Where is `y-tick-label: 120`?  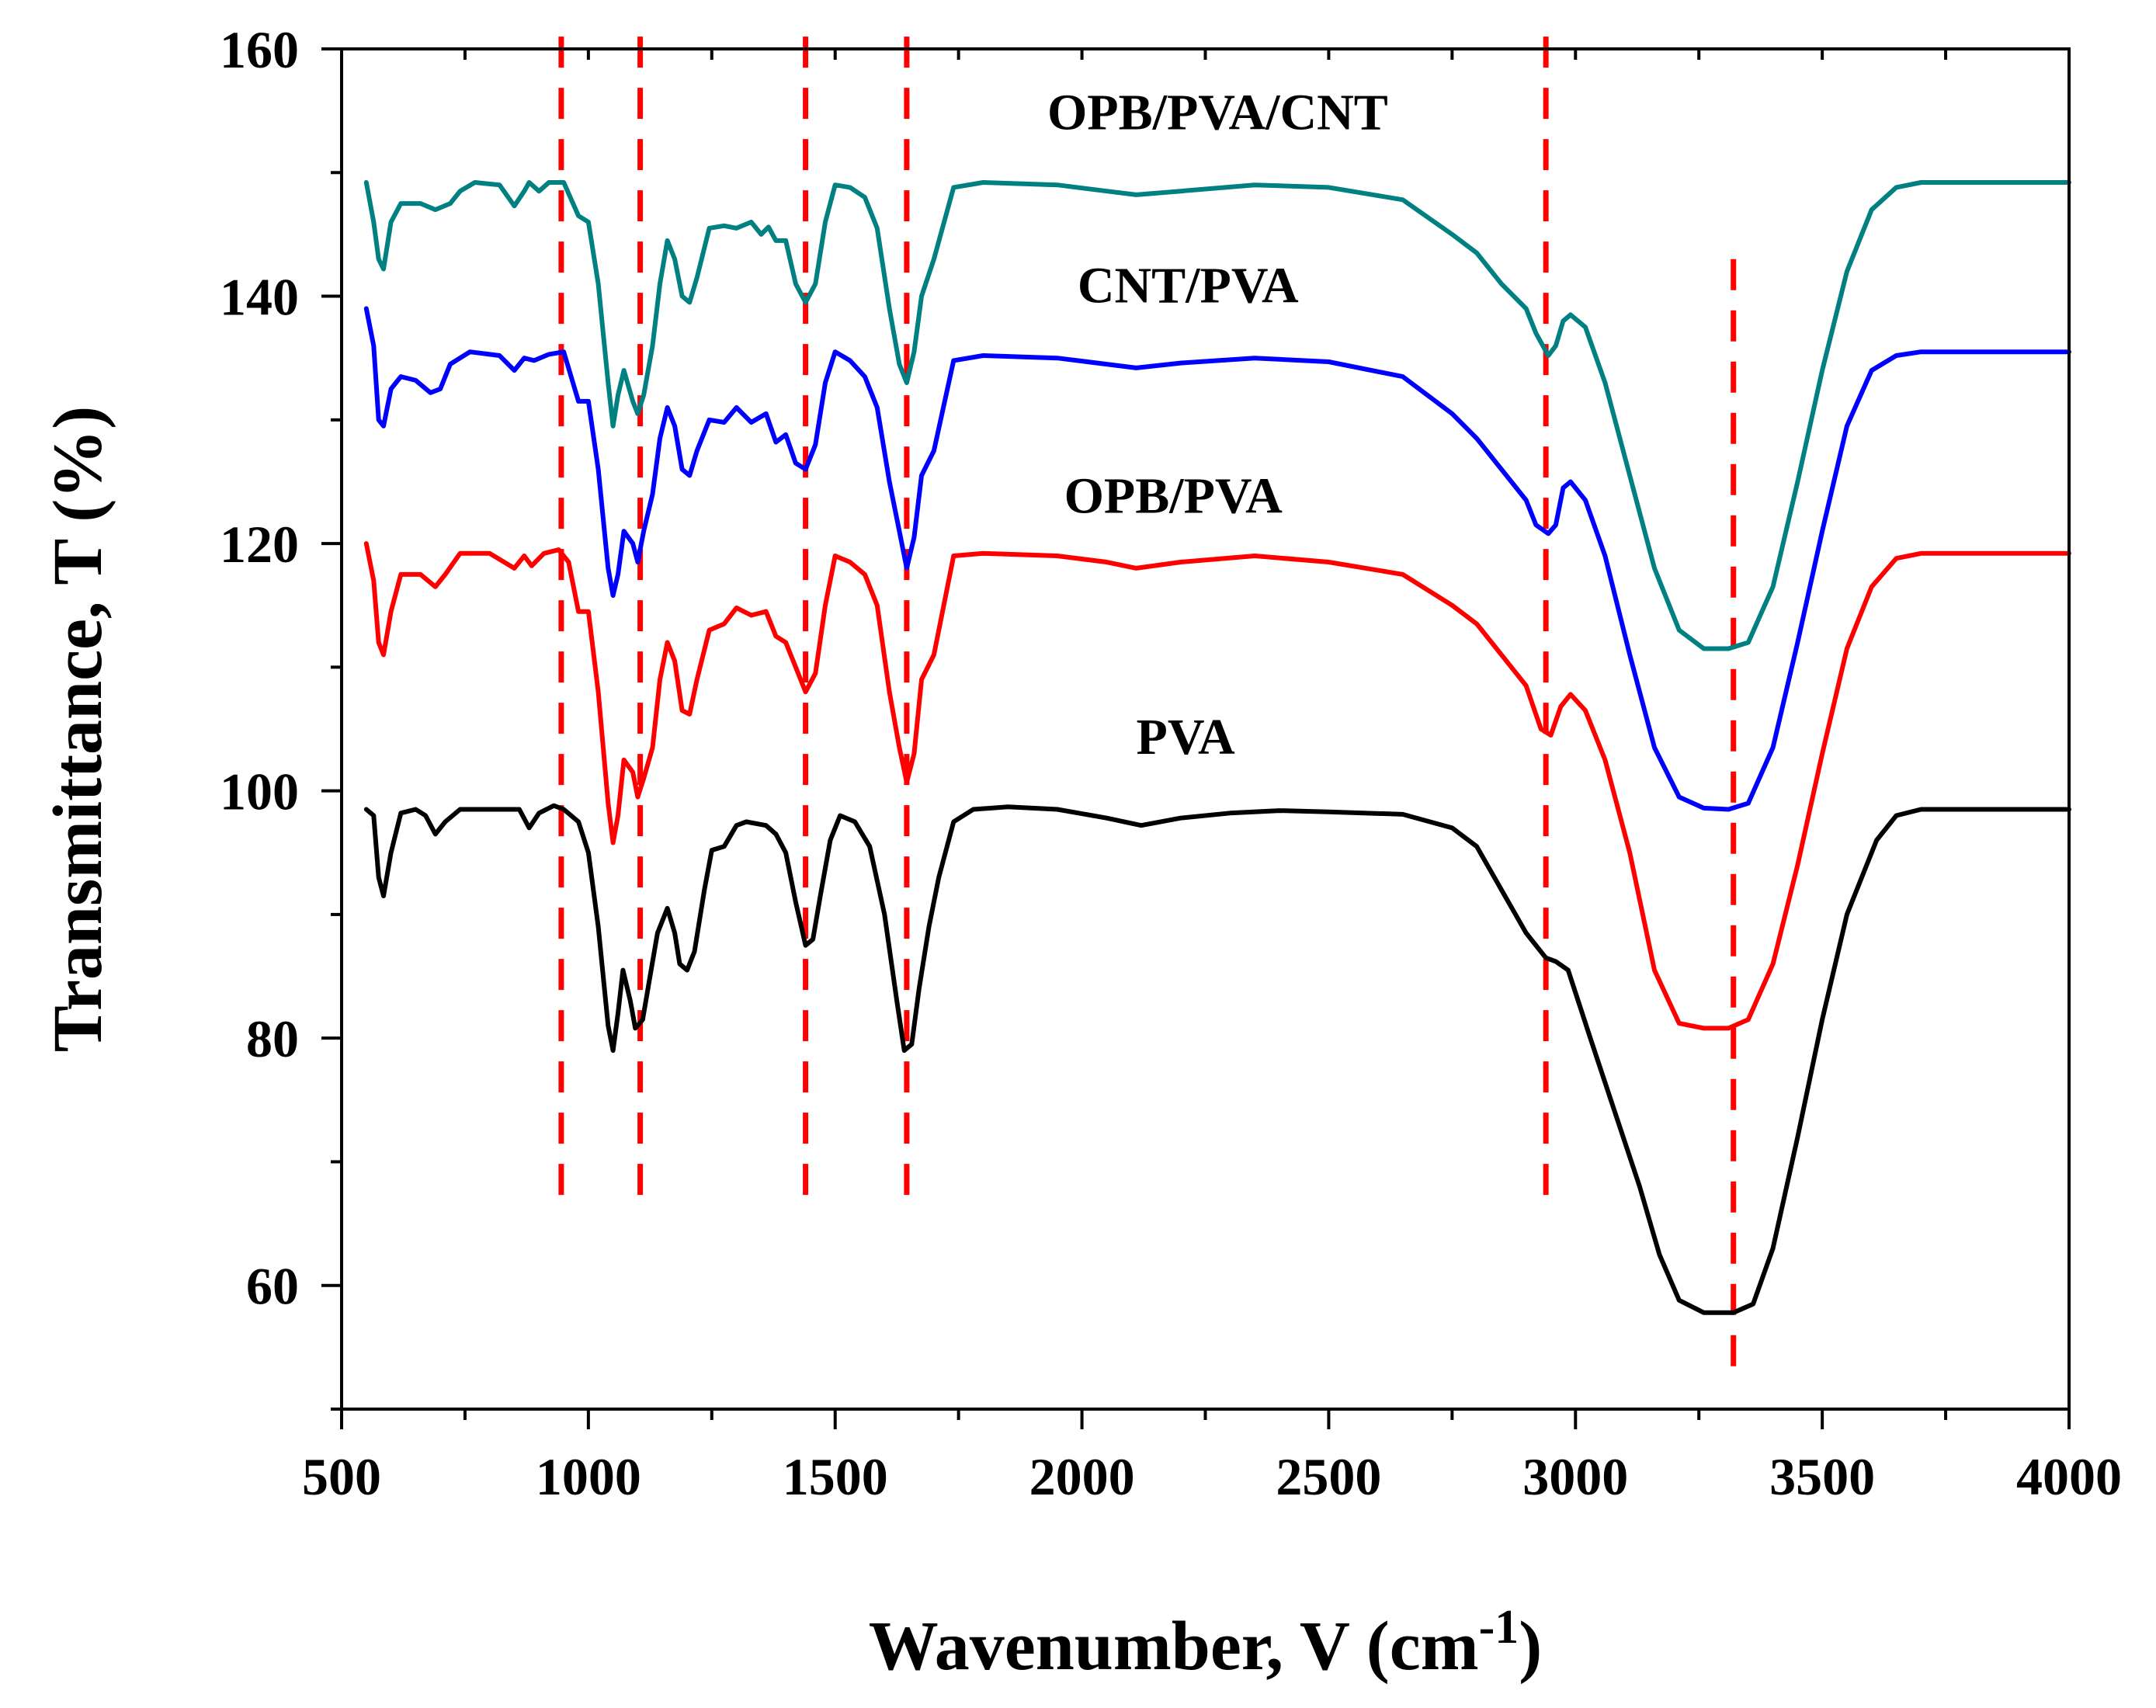
y-tick-label: 120 is located at coordinates (259, 545).